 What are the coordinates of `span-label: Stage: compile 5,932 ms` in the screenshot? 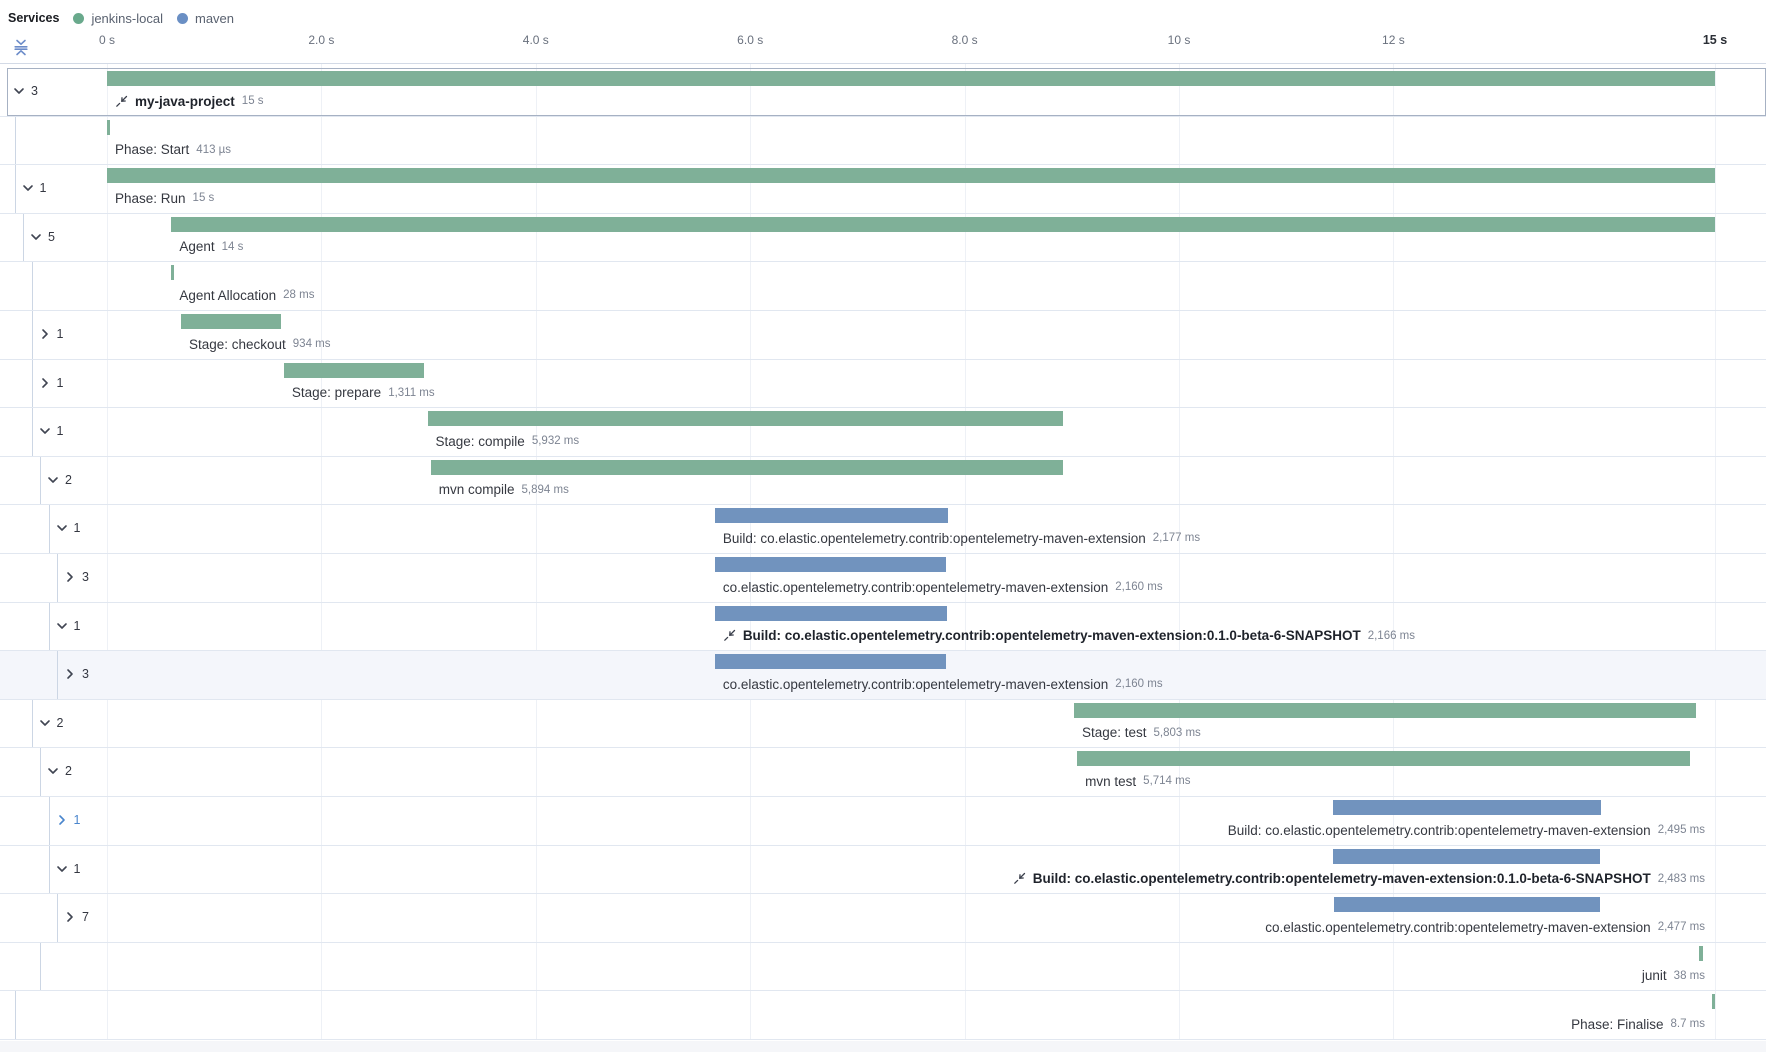 It's located at (508, 441).